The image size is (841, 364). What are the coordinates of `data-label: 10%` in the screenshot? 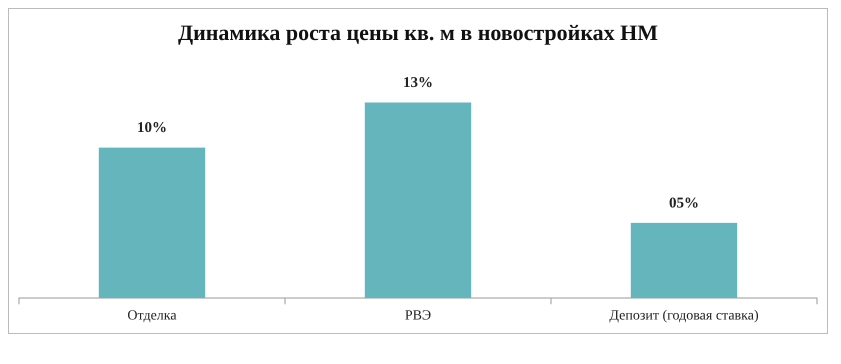 It's located at (152, 128).